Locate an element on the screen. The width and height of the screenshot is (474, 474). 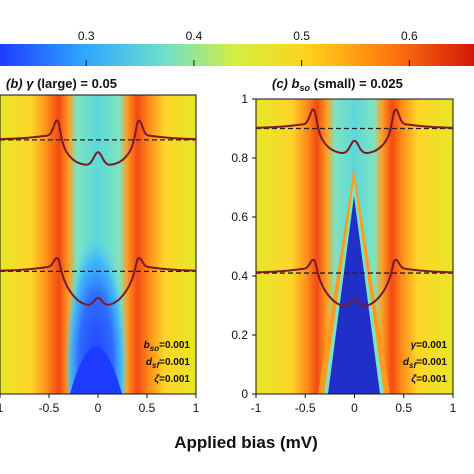
panel-c-annotation: ζ=0.001 is located at coordinates (429, 379).